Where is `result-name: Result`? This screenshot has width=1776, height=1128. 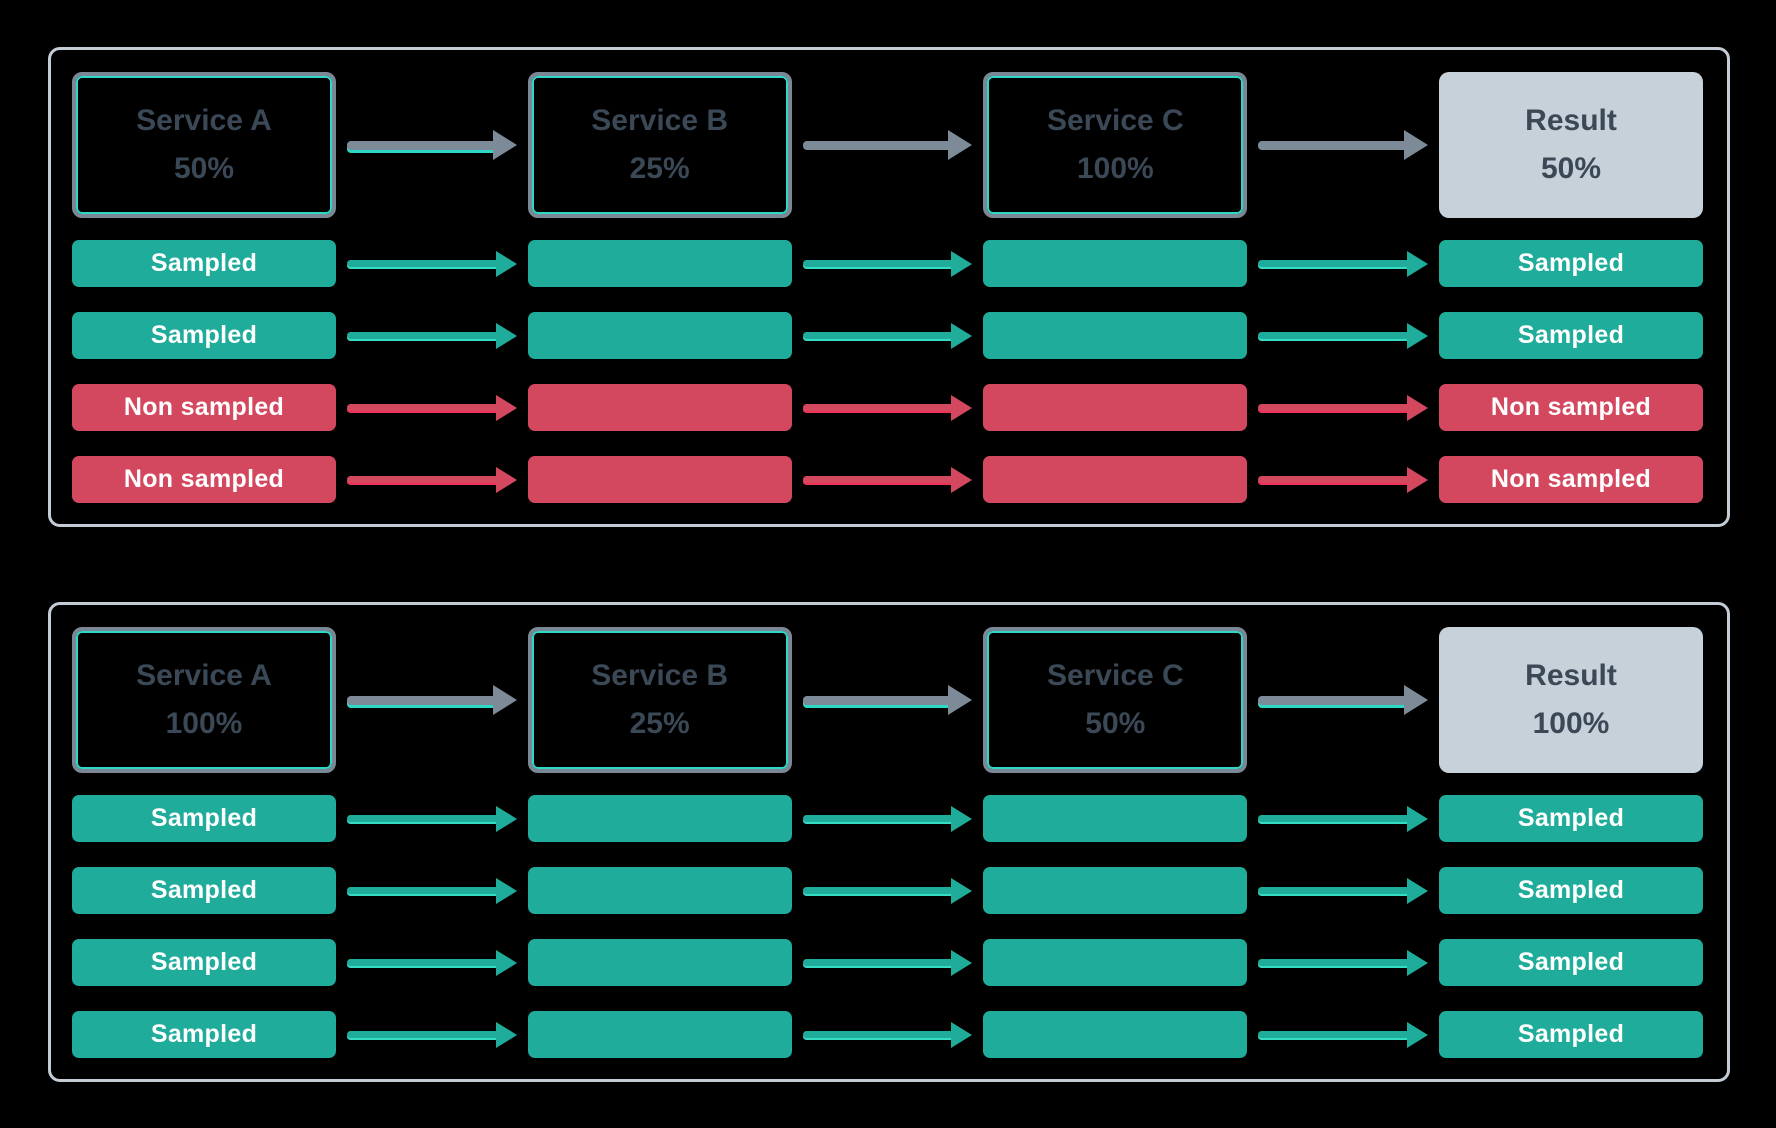 result-name: Result is located at coordinates (1571, 675).